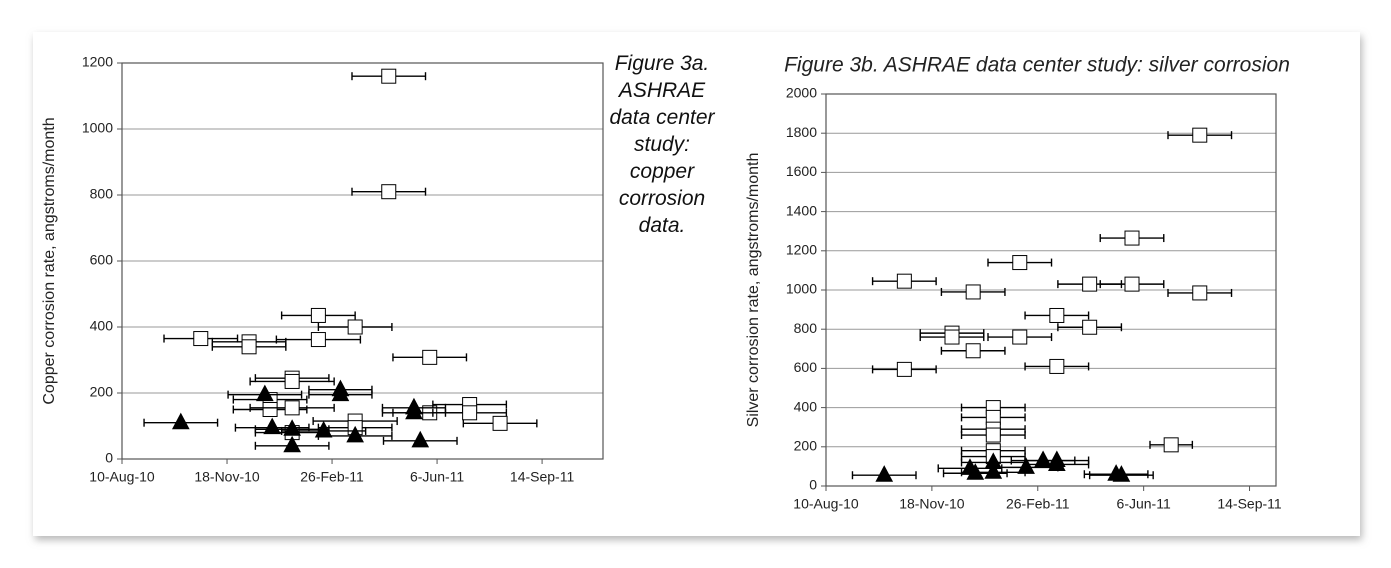  What do you see at coordinates (753, 290) in the screenshot?
I see `y-axis-label: Silver corrosion rate, angstroms/month` at bounding box center [753, 290].